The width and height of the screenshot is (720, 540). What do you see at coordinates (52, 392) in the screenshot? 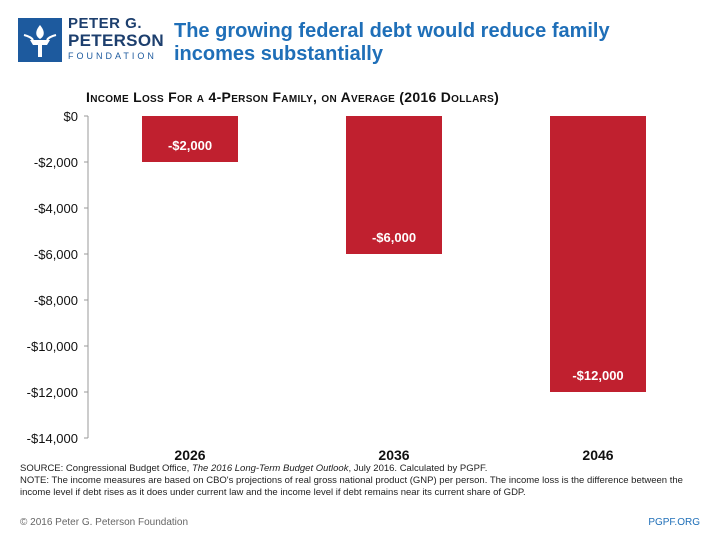
I see `y-tick-label: -$12,000` at bounding box center [52, 392].